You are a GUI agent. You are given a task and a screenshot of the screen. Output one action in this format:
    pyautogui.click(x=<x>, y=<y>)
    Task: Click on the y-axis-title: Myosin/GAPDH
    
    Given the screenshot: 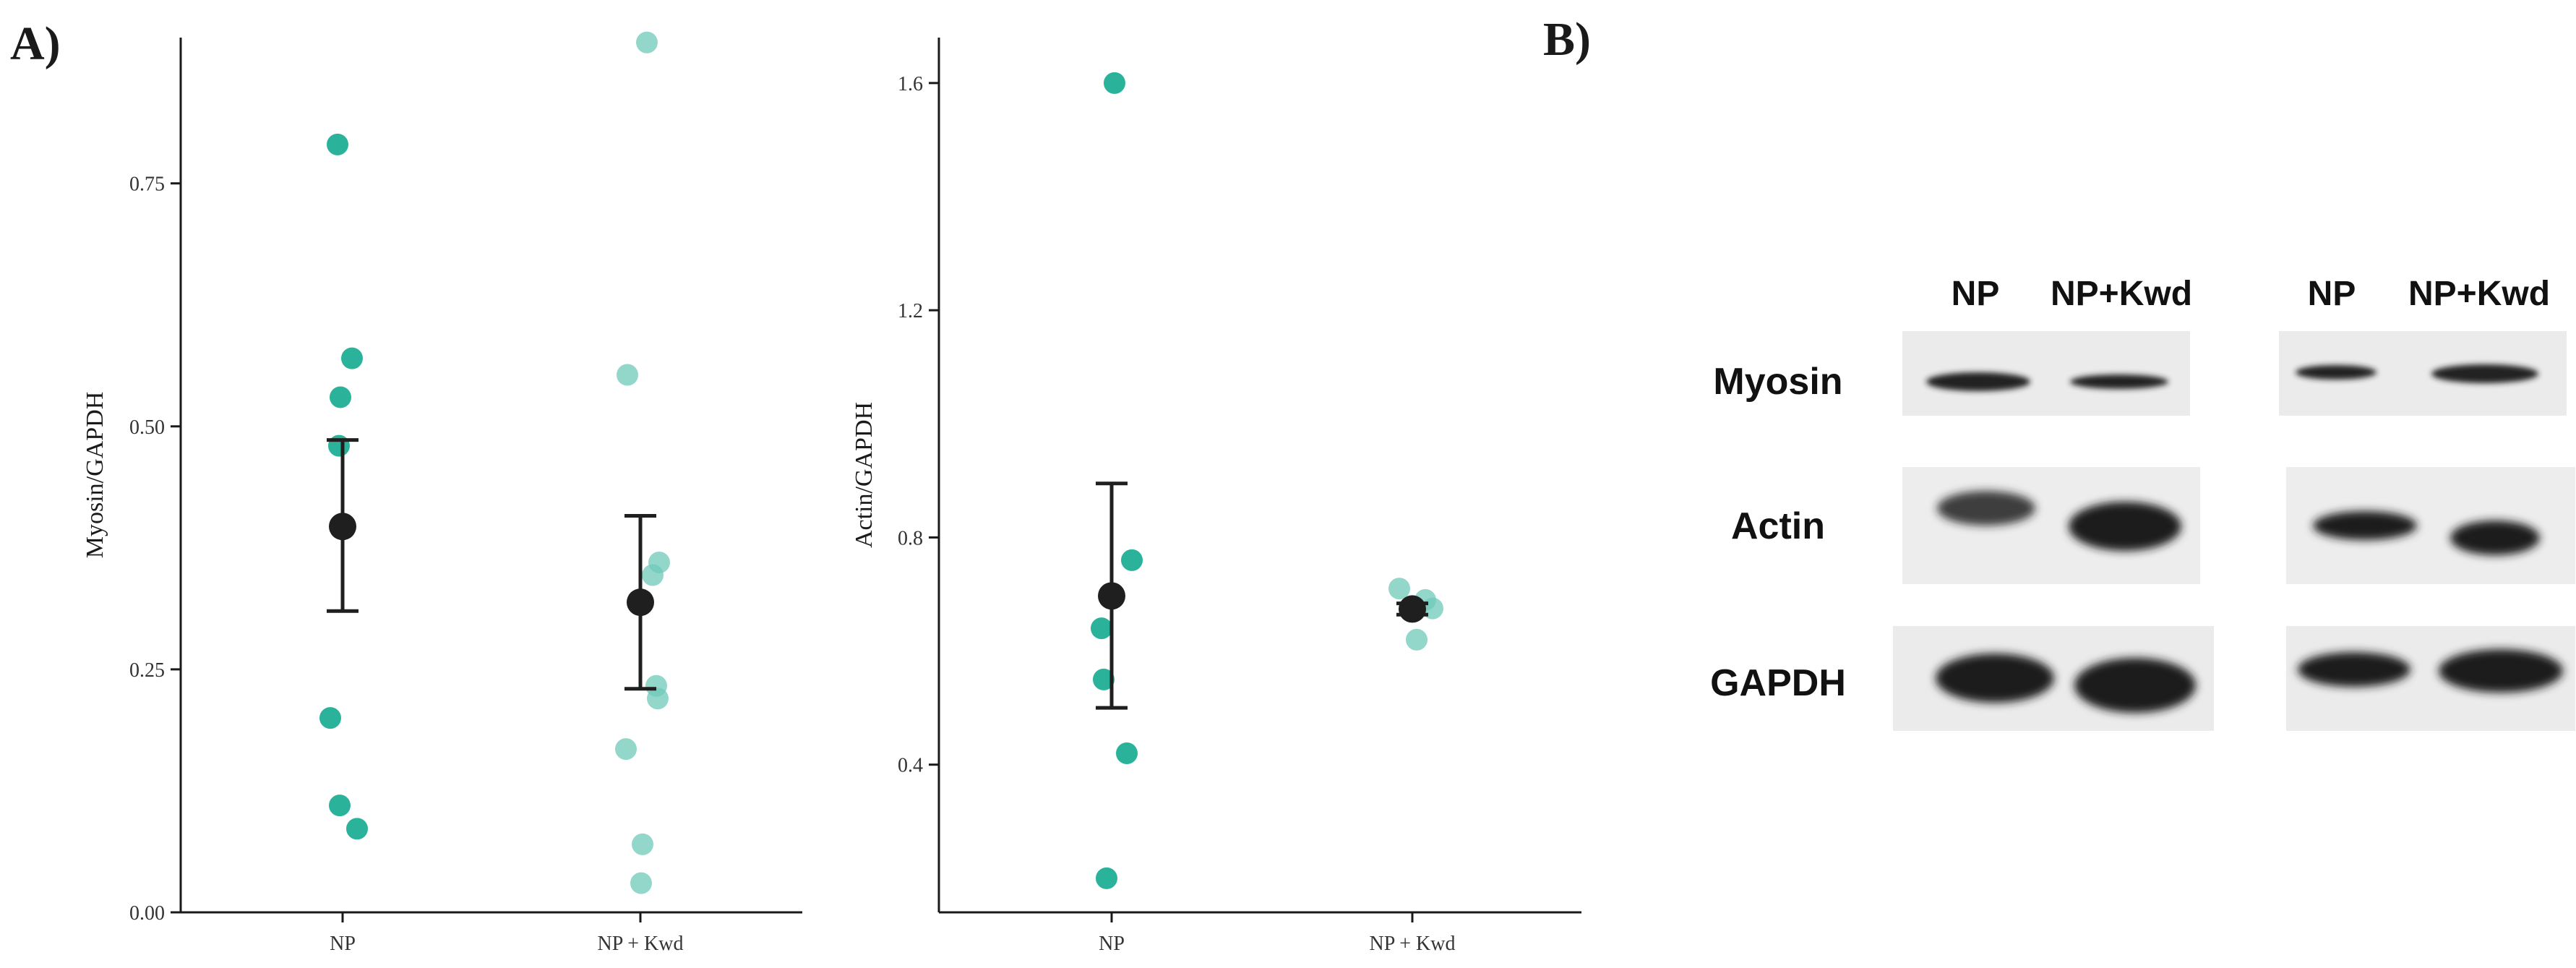 What is the action you would take?
    pyautogui.click(x=95, y=475)
    